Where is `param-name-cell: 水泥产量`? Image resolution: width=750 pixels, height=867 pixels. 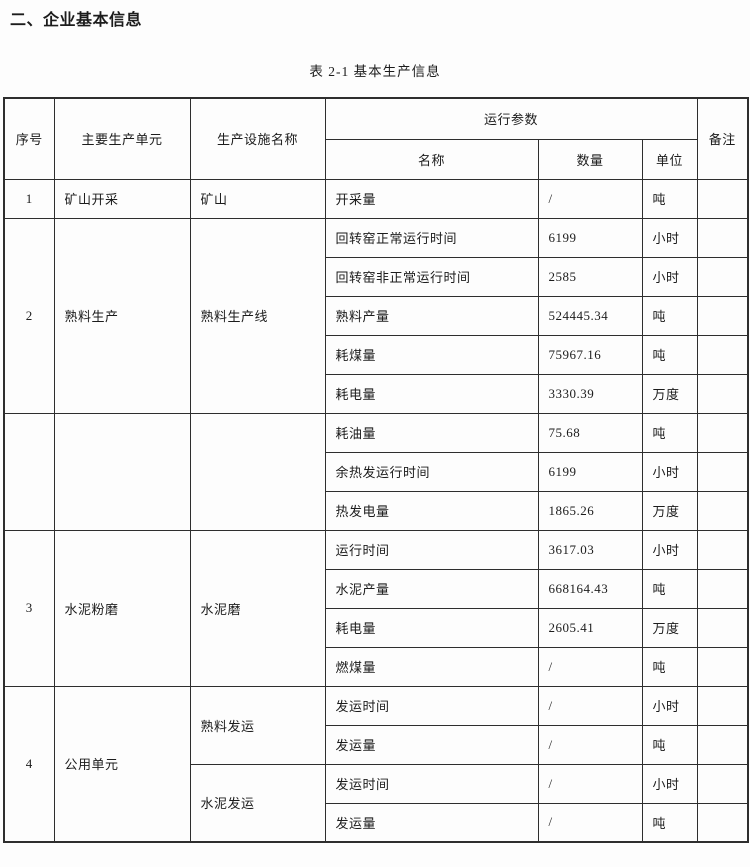 param-name-cell: 水泥产量 is located at coordinates (431, 588).